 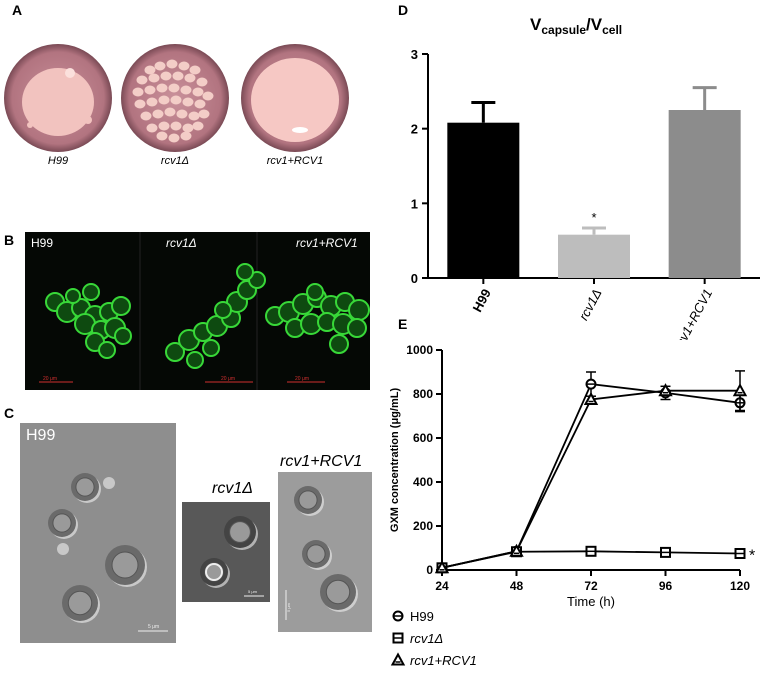 What do you see at coordinates (482, 300) in the screenshot?
I see `chart-d-x-tick-label: H99` at bounding box center [482, 300].